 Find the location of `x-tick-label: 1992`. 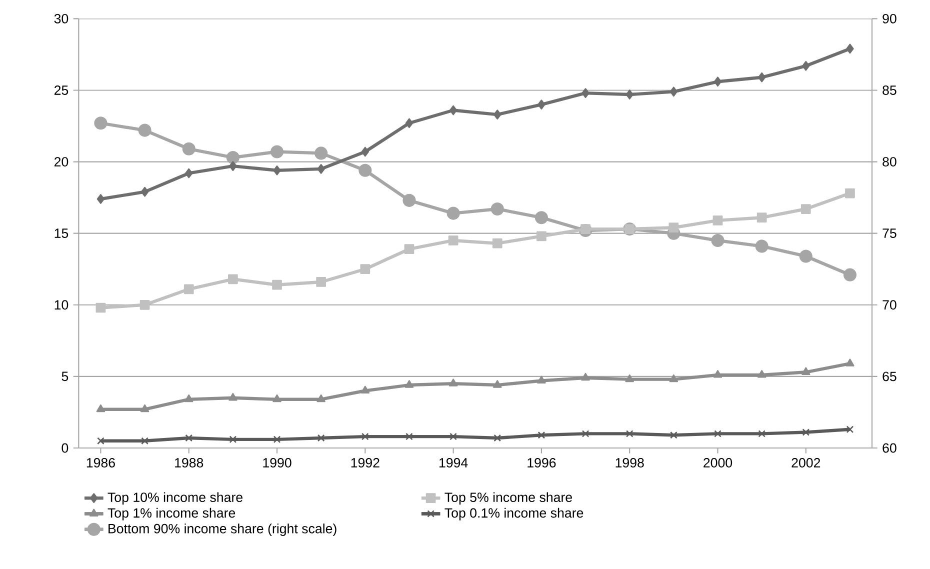

x-tick-label: 1992 is located at coordinates (365, 463).